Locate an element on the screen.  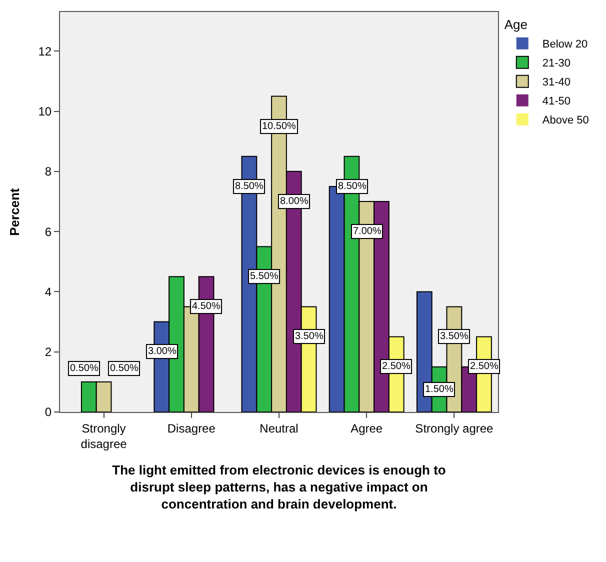
x-tick-label: Agree is located at coordinates (366, 428).